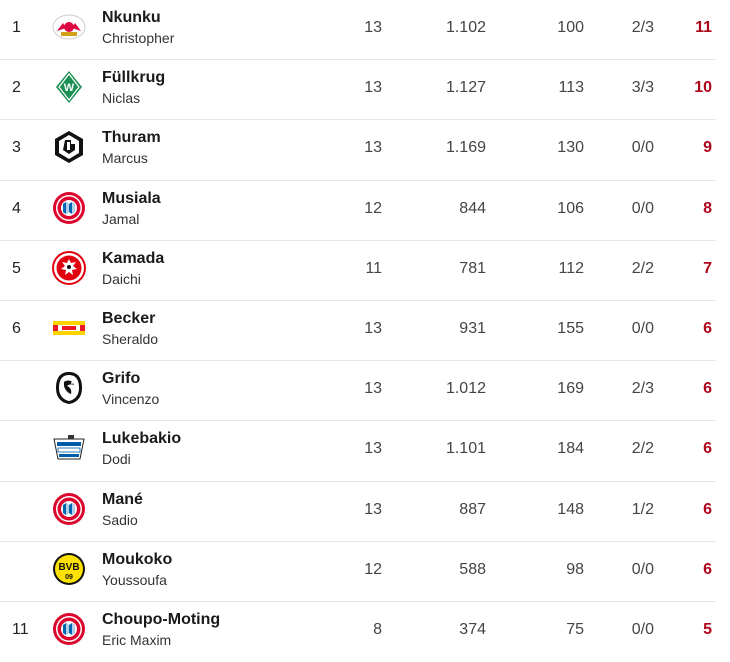  What do you see at coordinates (16, 27) in the screenshot?
I see `rank: 1` at bounding box center [16, 27].